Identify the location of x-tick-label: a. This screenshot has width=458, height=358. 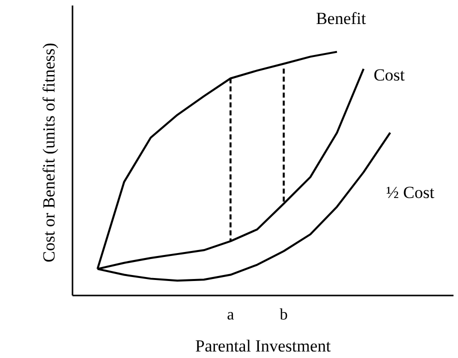
(230, 315).